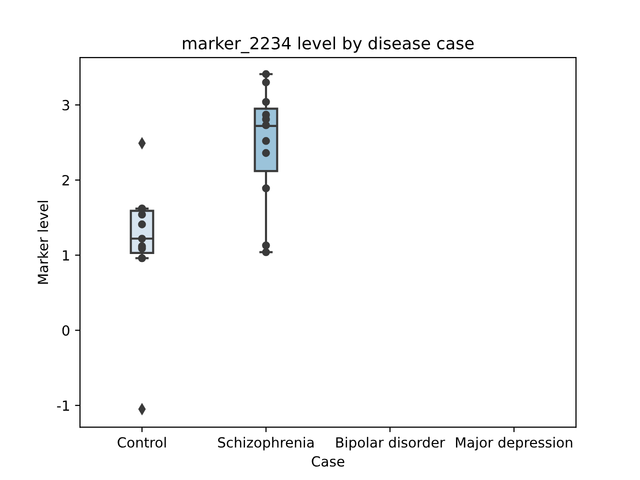 The width and height of the screenshot is (640, 480). Describe the element at coordinates (328, 45) in the screenshot. I see `chart-title: marker_2234 level by disease case` at that location.